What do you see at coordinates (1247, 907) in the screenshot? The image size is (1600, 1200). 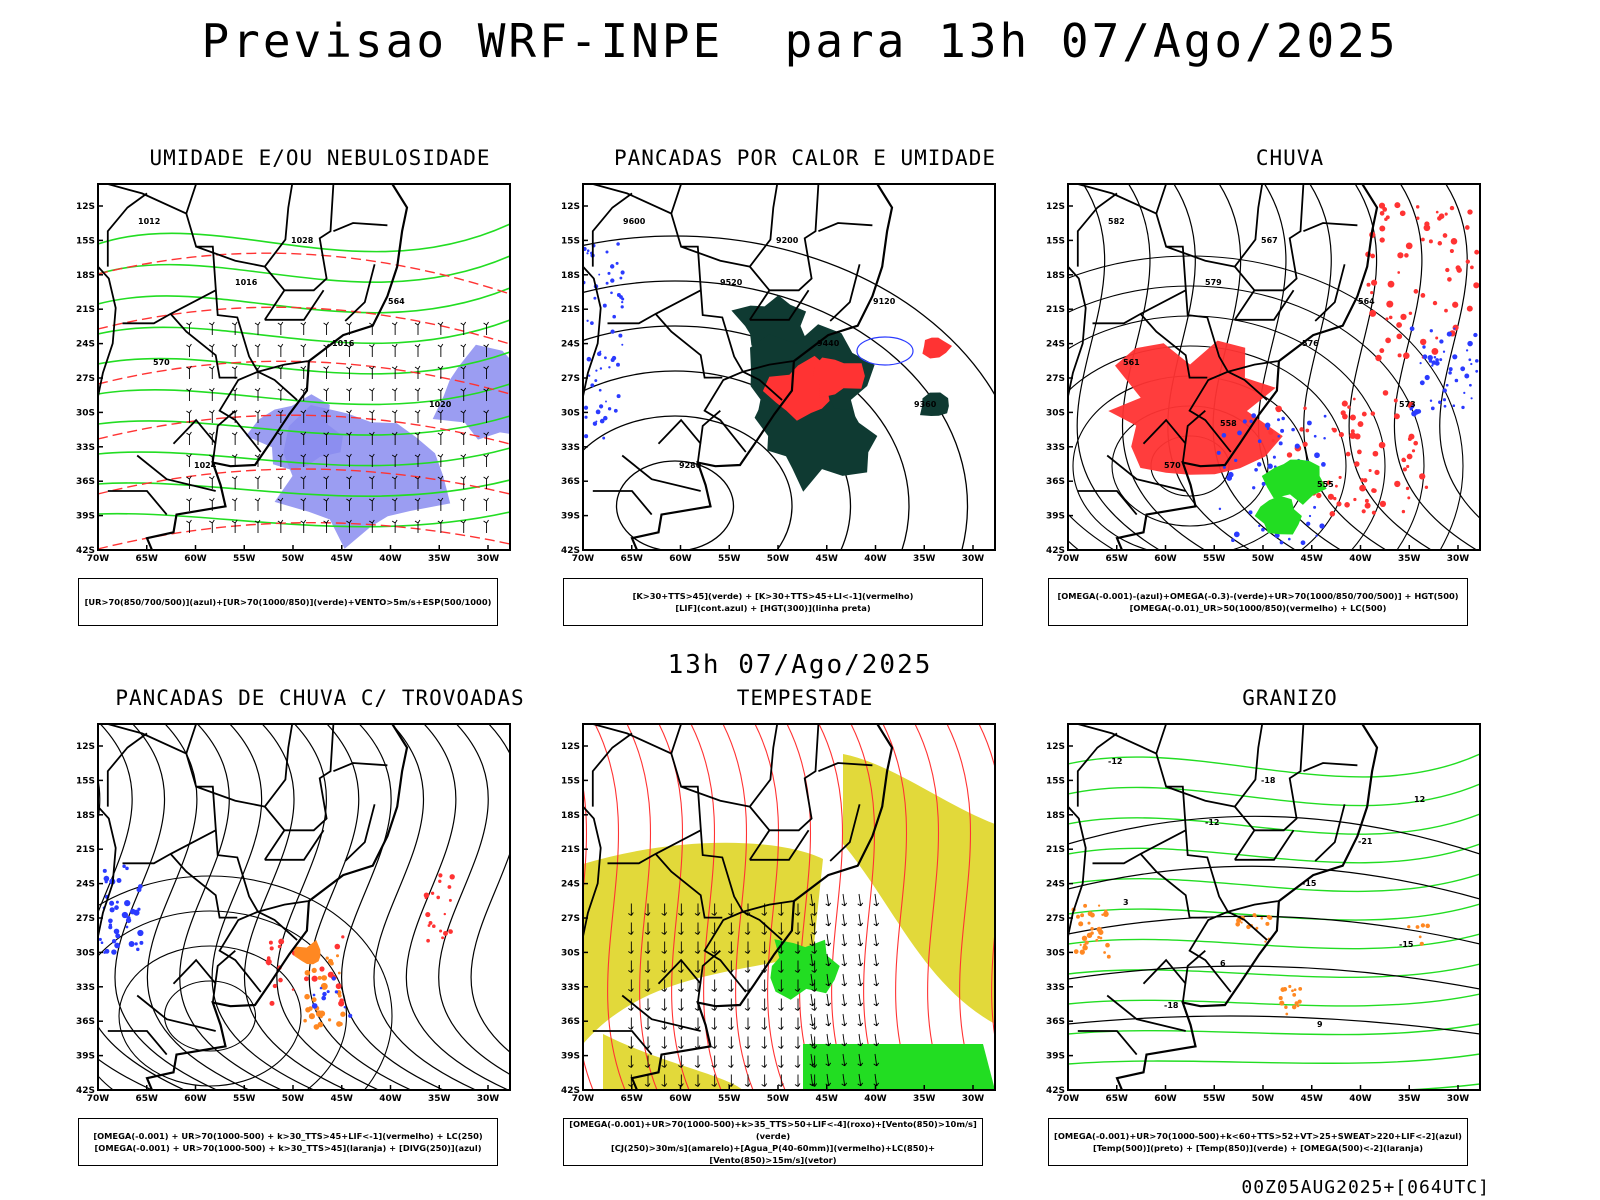 I see `coastline` at bounding box center [1247, 907].